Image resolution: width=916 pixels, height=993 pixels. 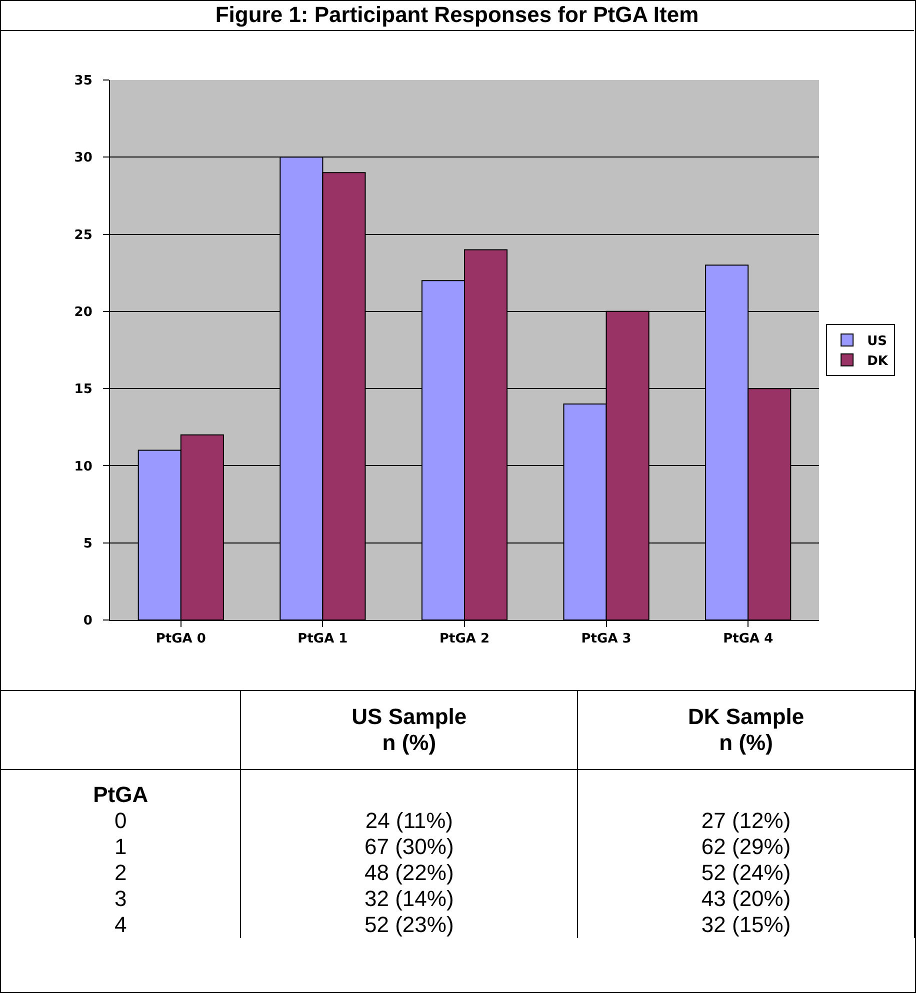 I want to click on text: 2, so click(x=120, y=873).